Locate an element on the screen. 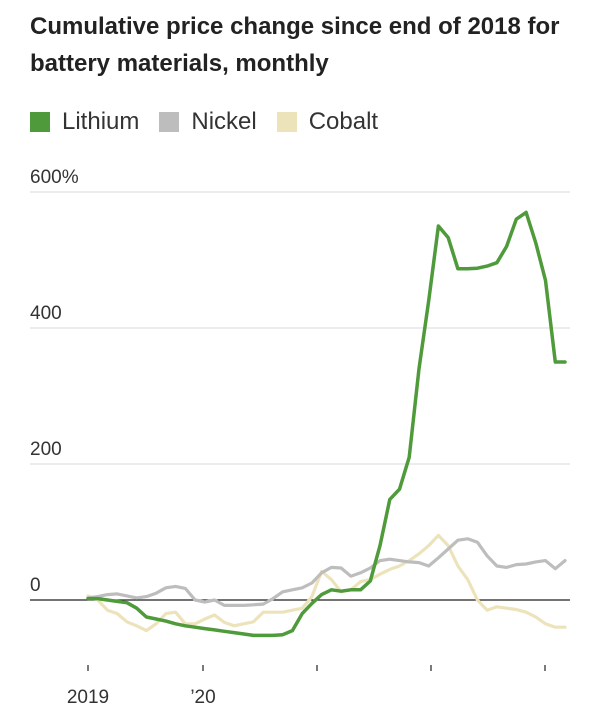  legend-item-cobalt: Cobalt is located at coordinates (327, 122).